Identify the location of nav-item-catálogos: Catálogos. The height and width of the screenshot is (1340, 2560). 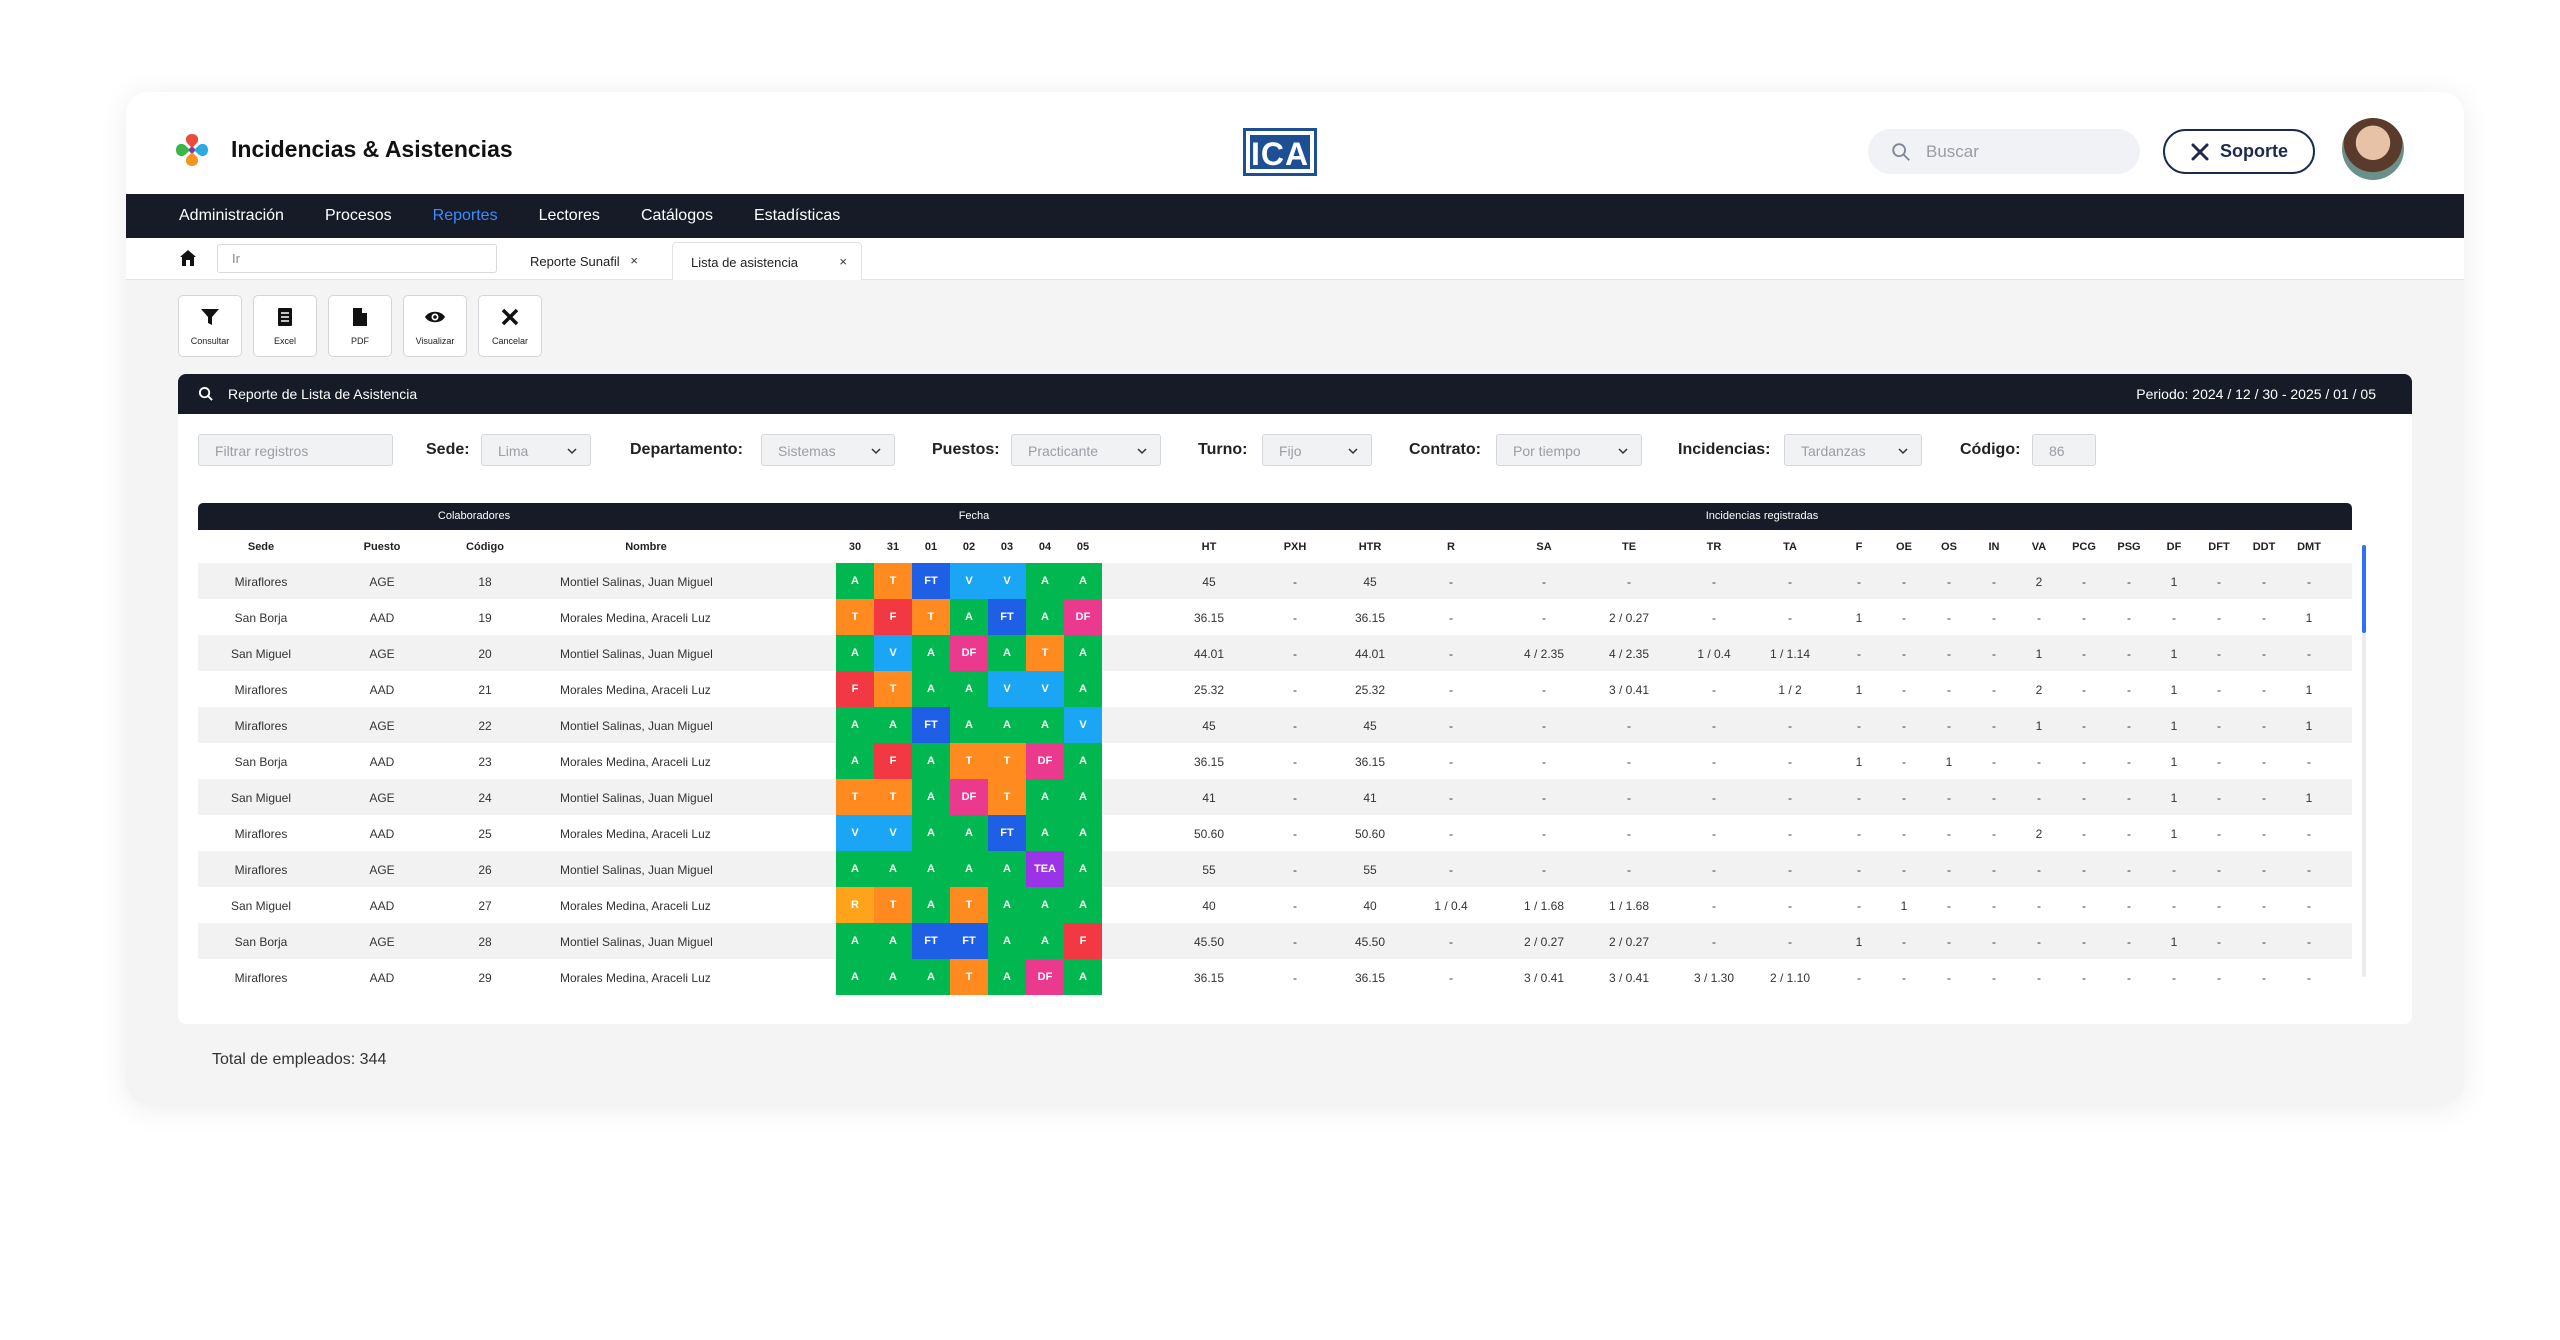
(676, 215).